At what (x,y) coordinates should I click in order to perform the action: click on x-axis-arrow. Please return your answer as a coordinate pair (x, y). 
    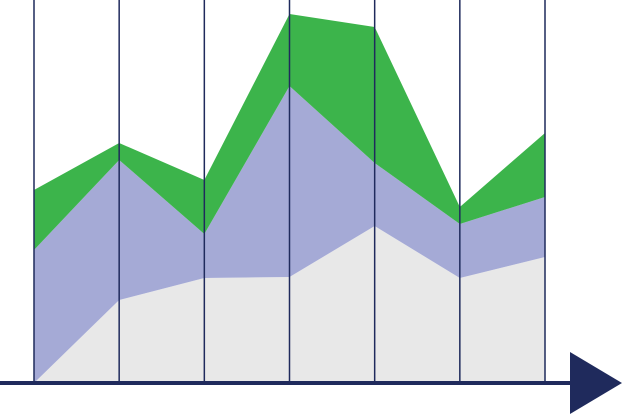
    Looking at the image, I should click on (596, 383).